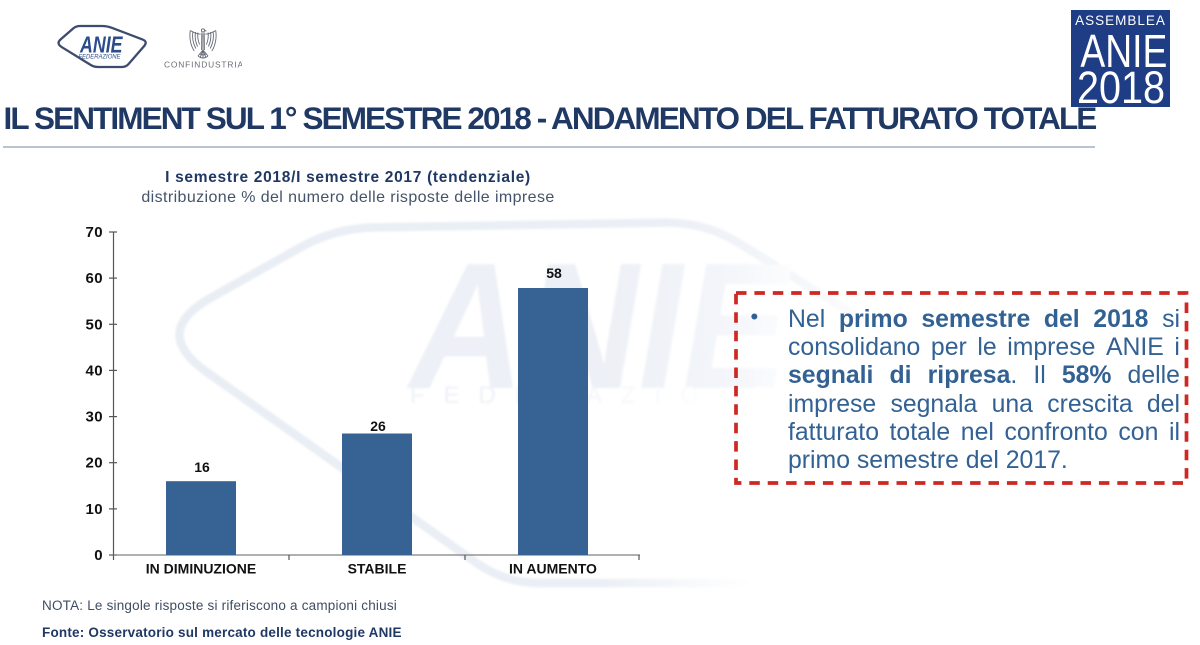 The width and height of the screenshot is (1200, 645). Describe the element at coordinates (553, 569) in the screenshot. I see `svg-text: IN AUMENTO` at that location.